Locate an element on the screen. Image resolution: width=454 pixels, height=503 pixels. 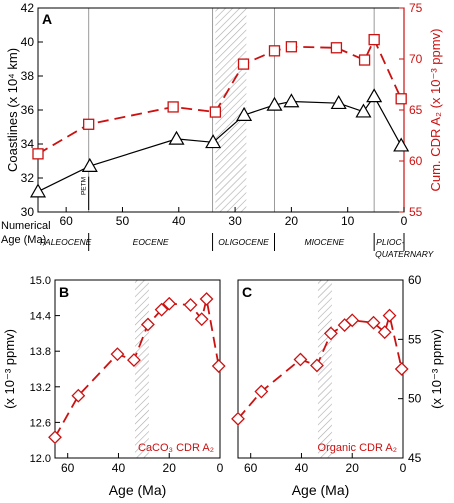
panel-c-x-axis-title: Age (Ma) is located at coordinates (321, 490).